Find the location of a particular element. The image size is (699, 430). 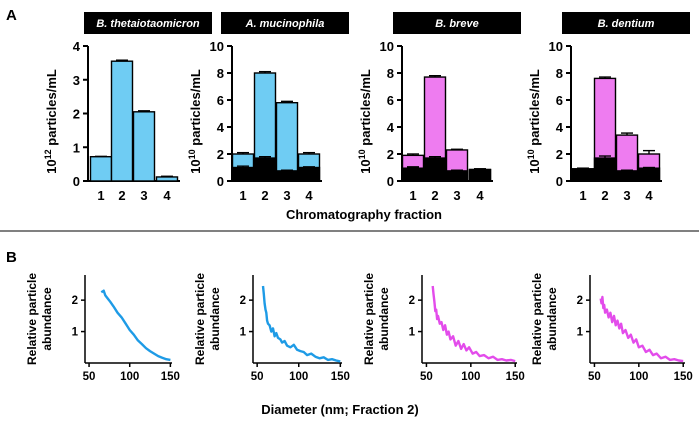

chart-title: B. dentium is located at coordinates (626, 24).